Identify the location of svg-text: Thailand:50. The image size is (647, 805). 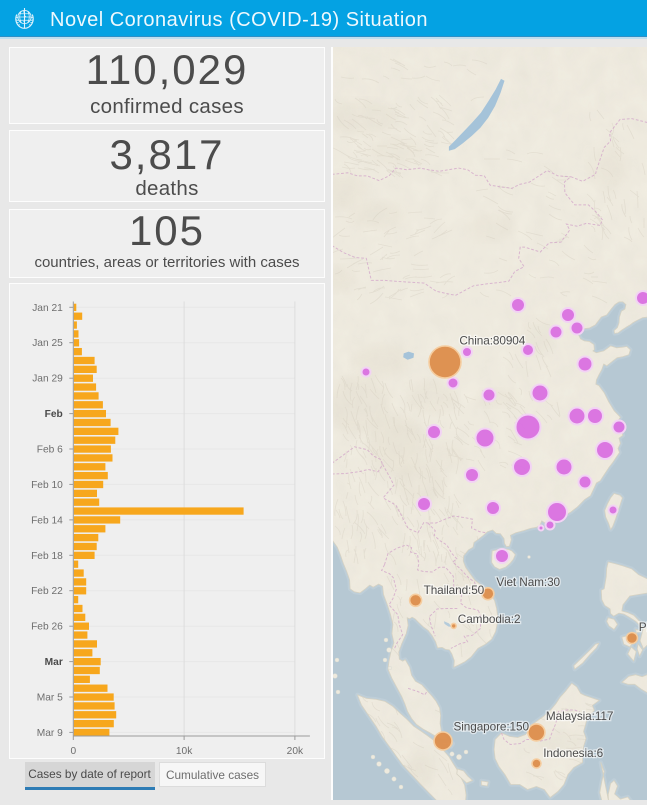
(454, 590).